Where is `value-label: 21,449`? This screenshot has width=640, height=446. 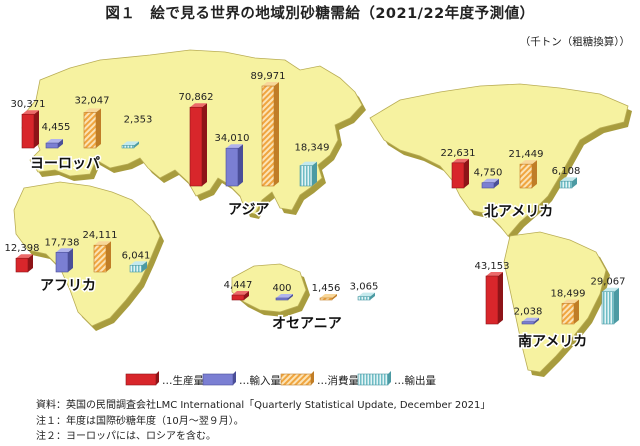
value-label: 21,449 is located at coordinates (526, 154).